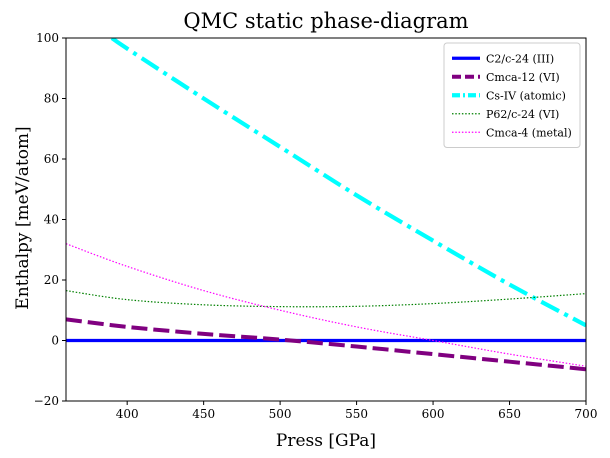  What do you see at coordinates (55, 341) in the screenshot?
I see `y-tick-label: 0` at bounding box center [55, 341].